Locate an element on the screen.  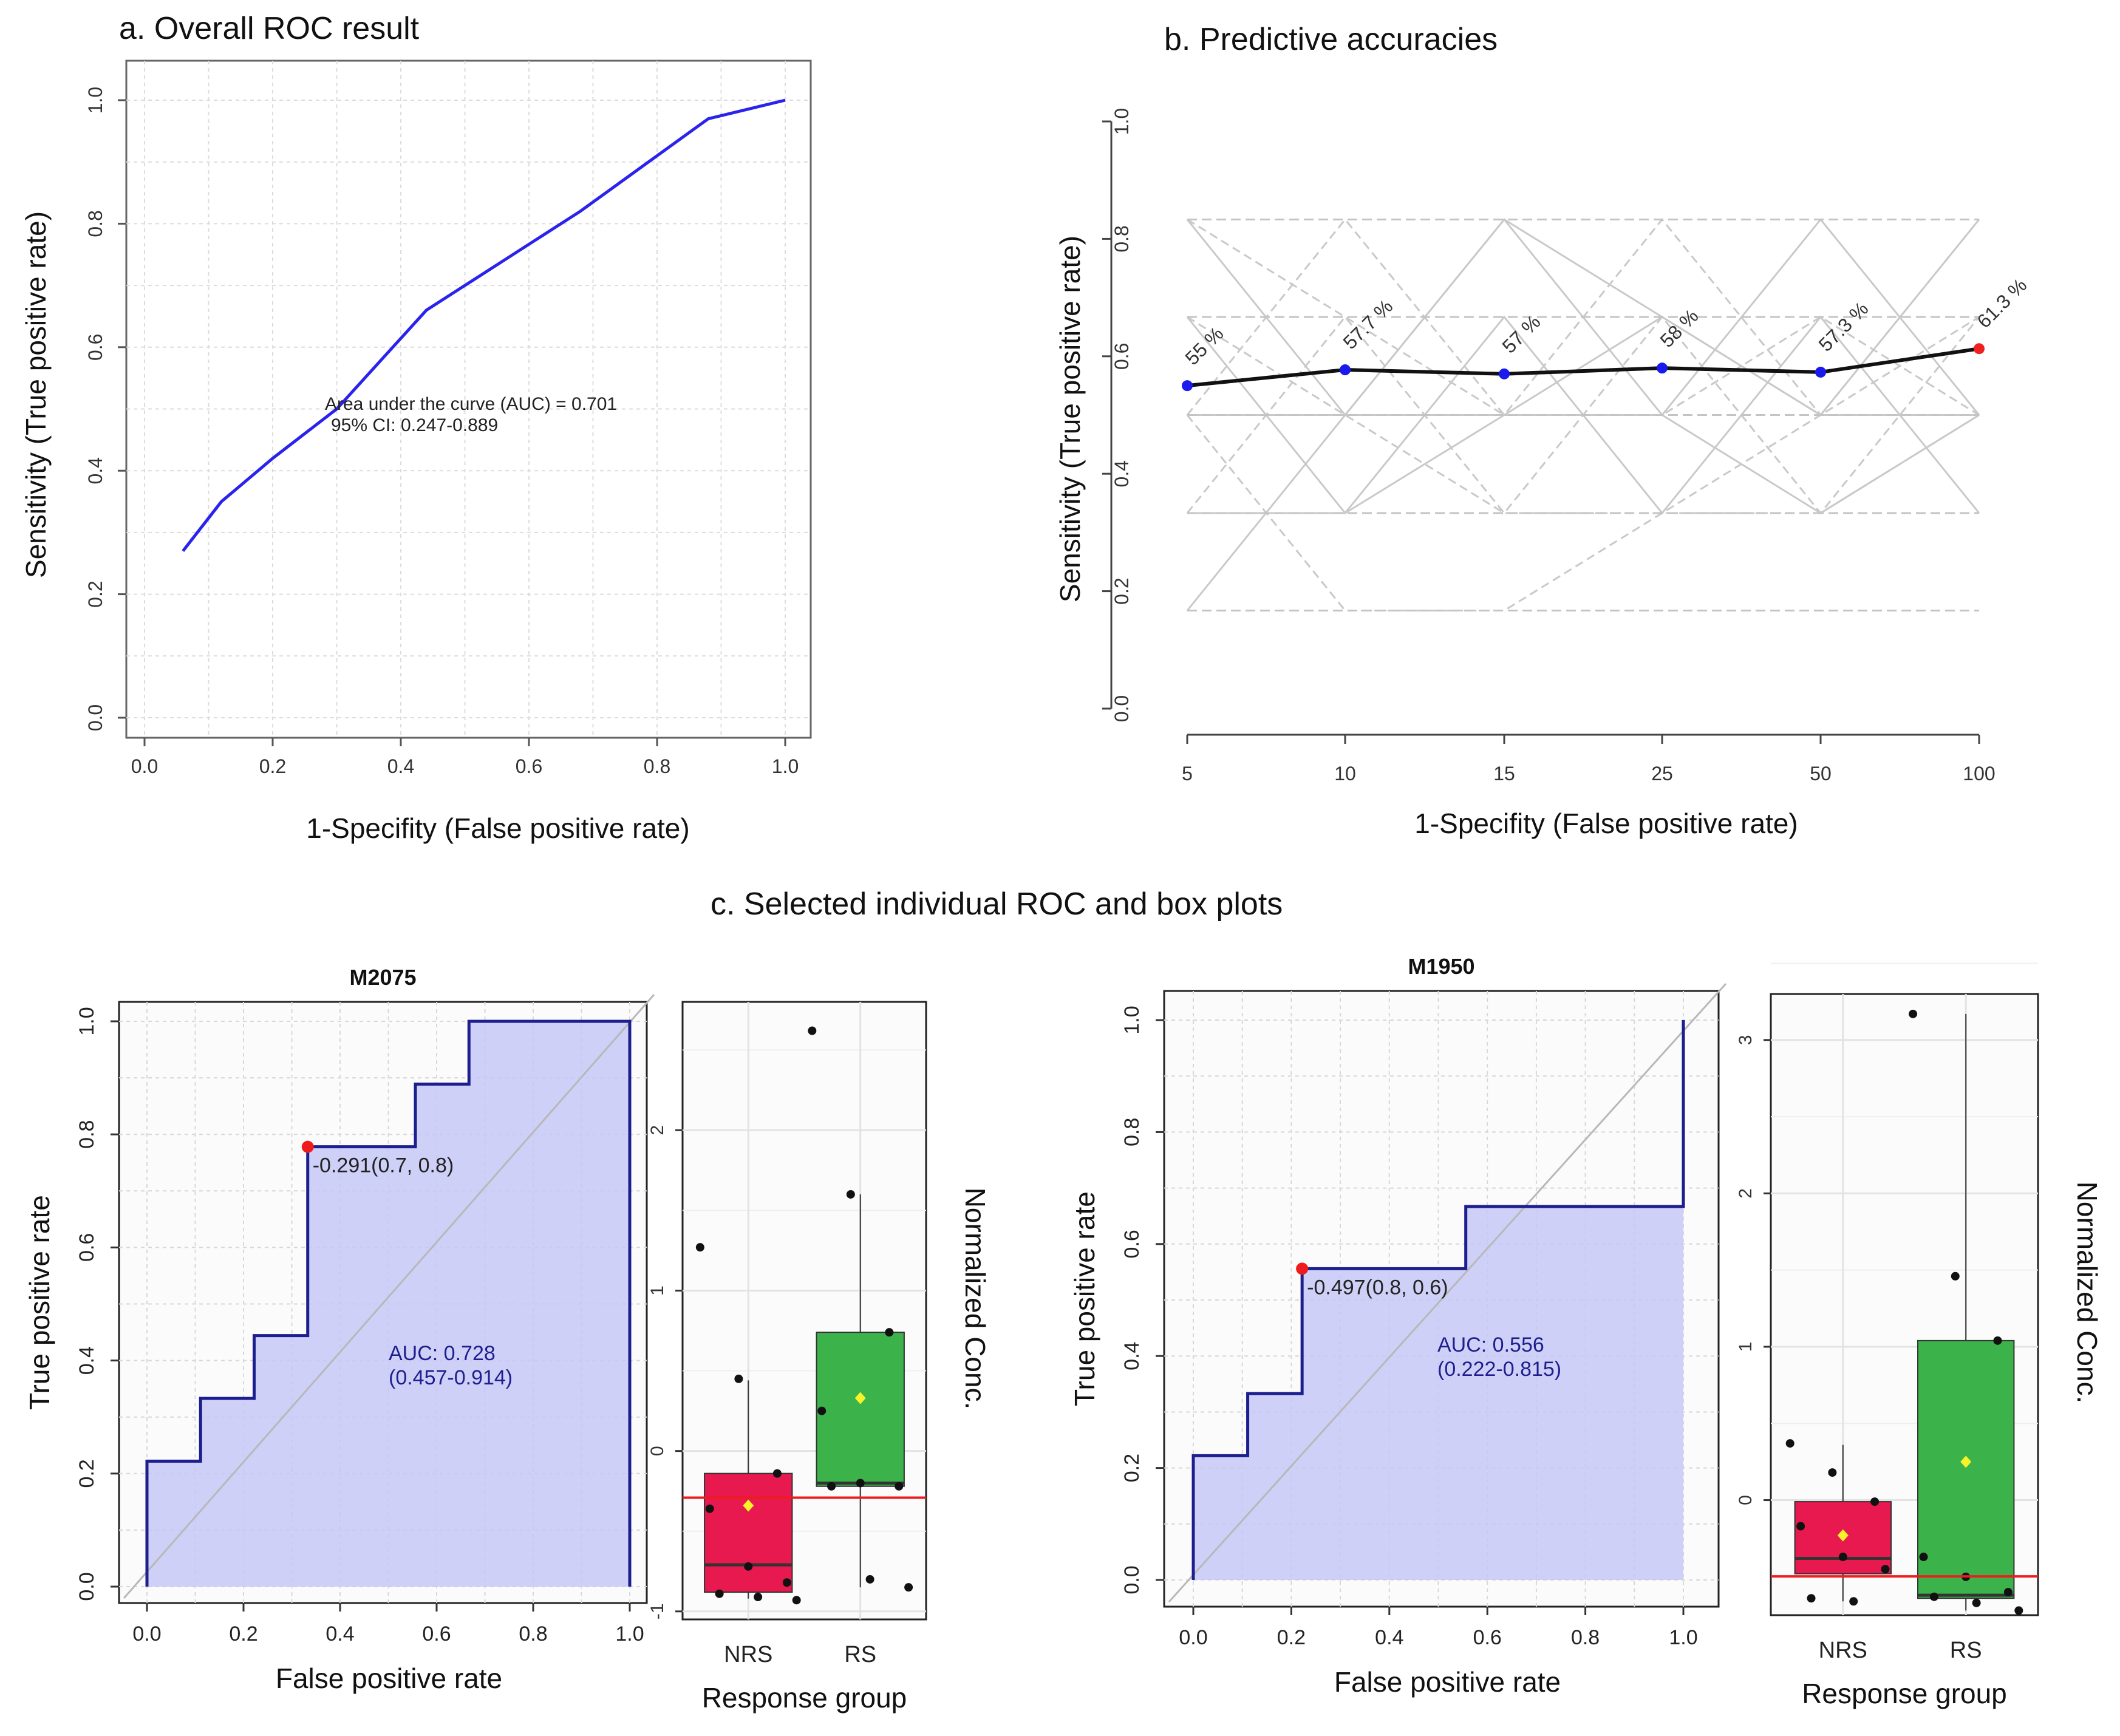
auc-area is located at coordinates (388, 1304).